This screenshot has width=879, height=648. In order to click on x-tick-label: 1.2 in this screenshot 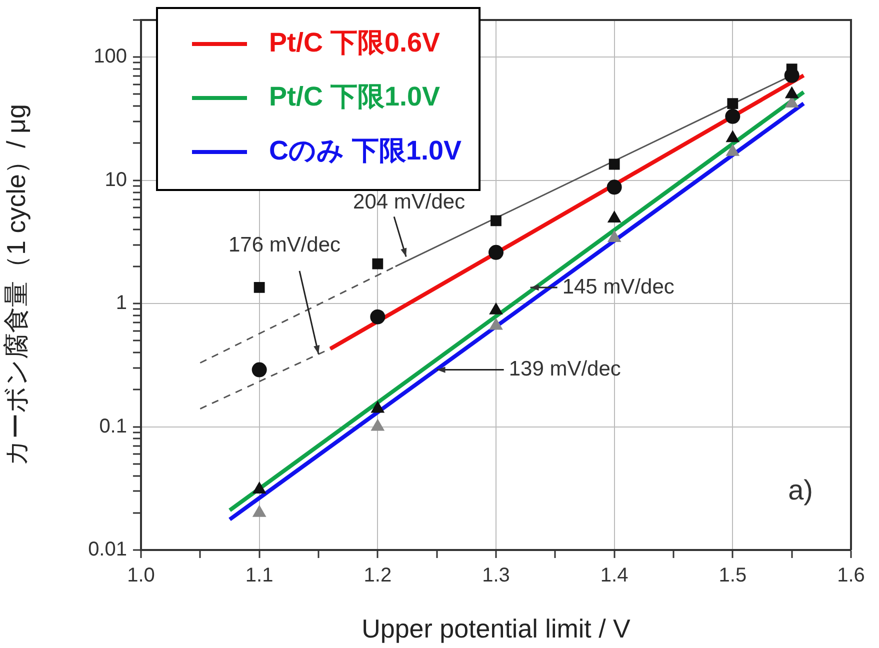, I will do `click(378, 575)`.